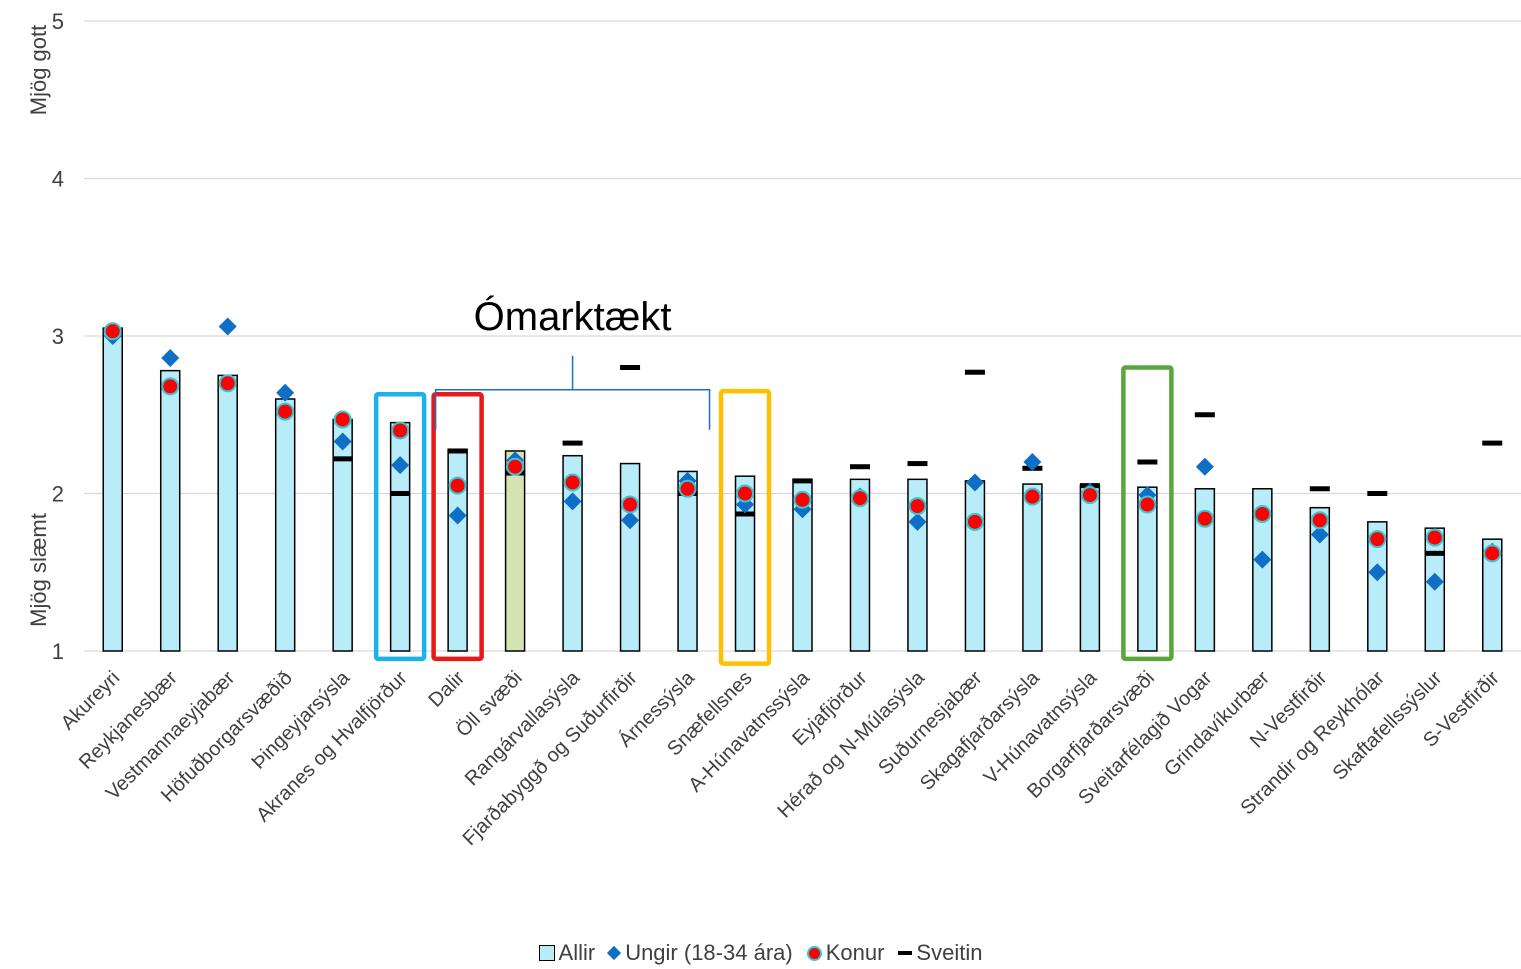 The width and height of the screenshot is (1521, 969). What do you see at coordinates (447, 689) in the screenshot?
I see `x-tick-label: Dalir` at bounding box center [447, 689].